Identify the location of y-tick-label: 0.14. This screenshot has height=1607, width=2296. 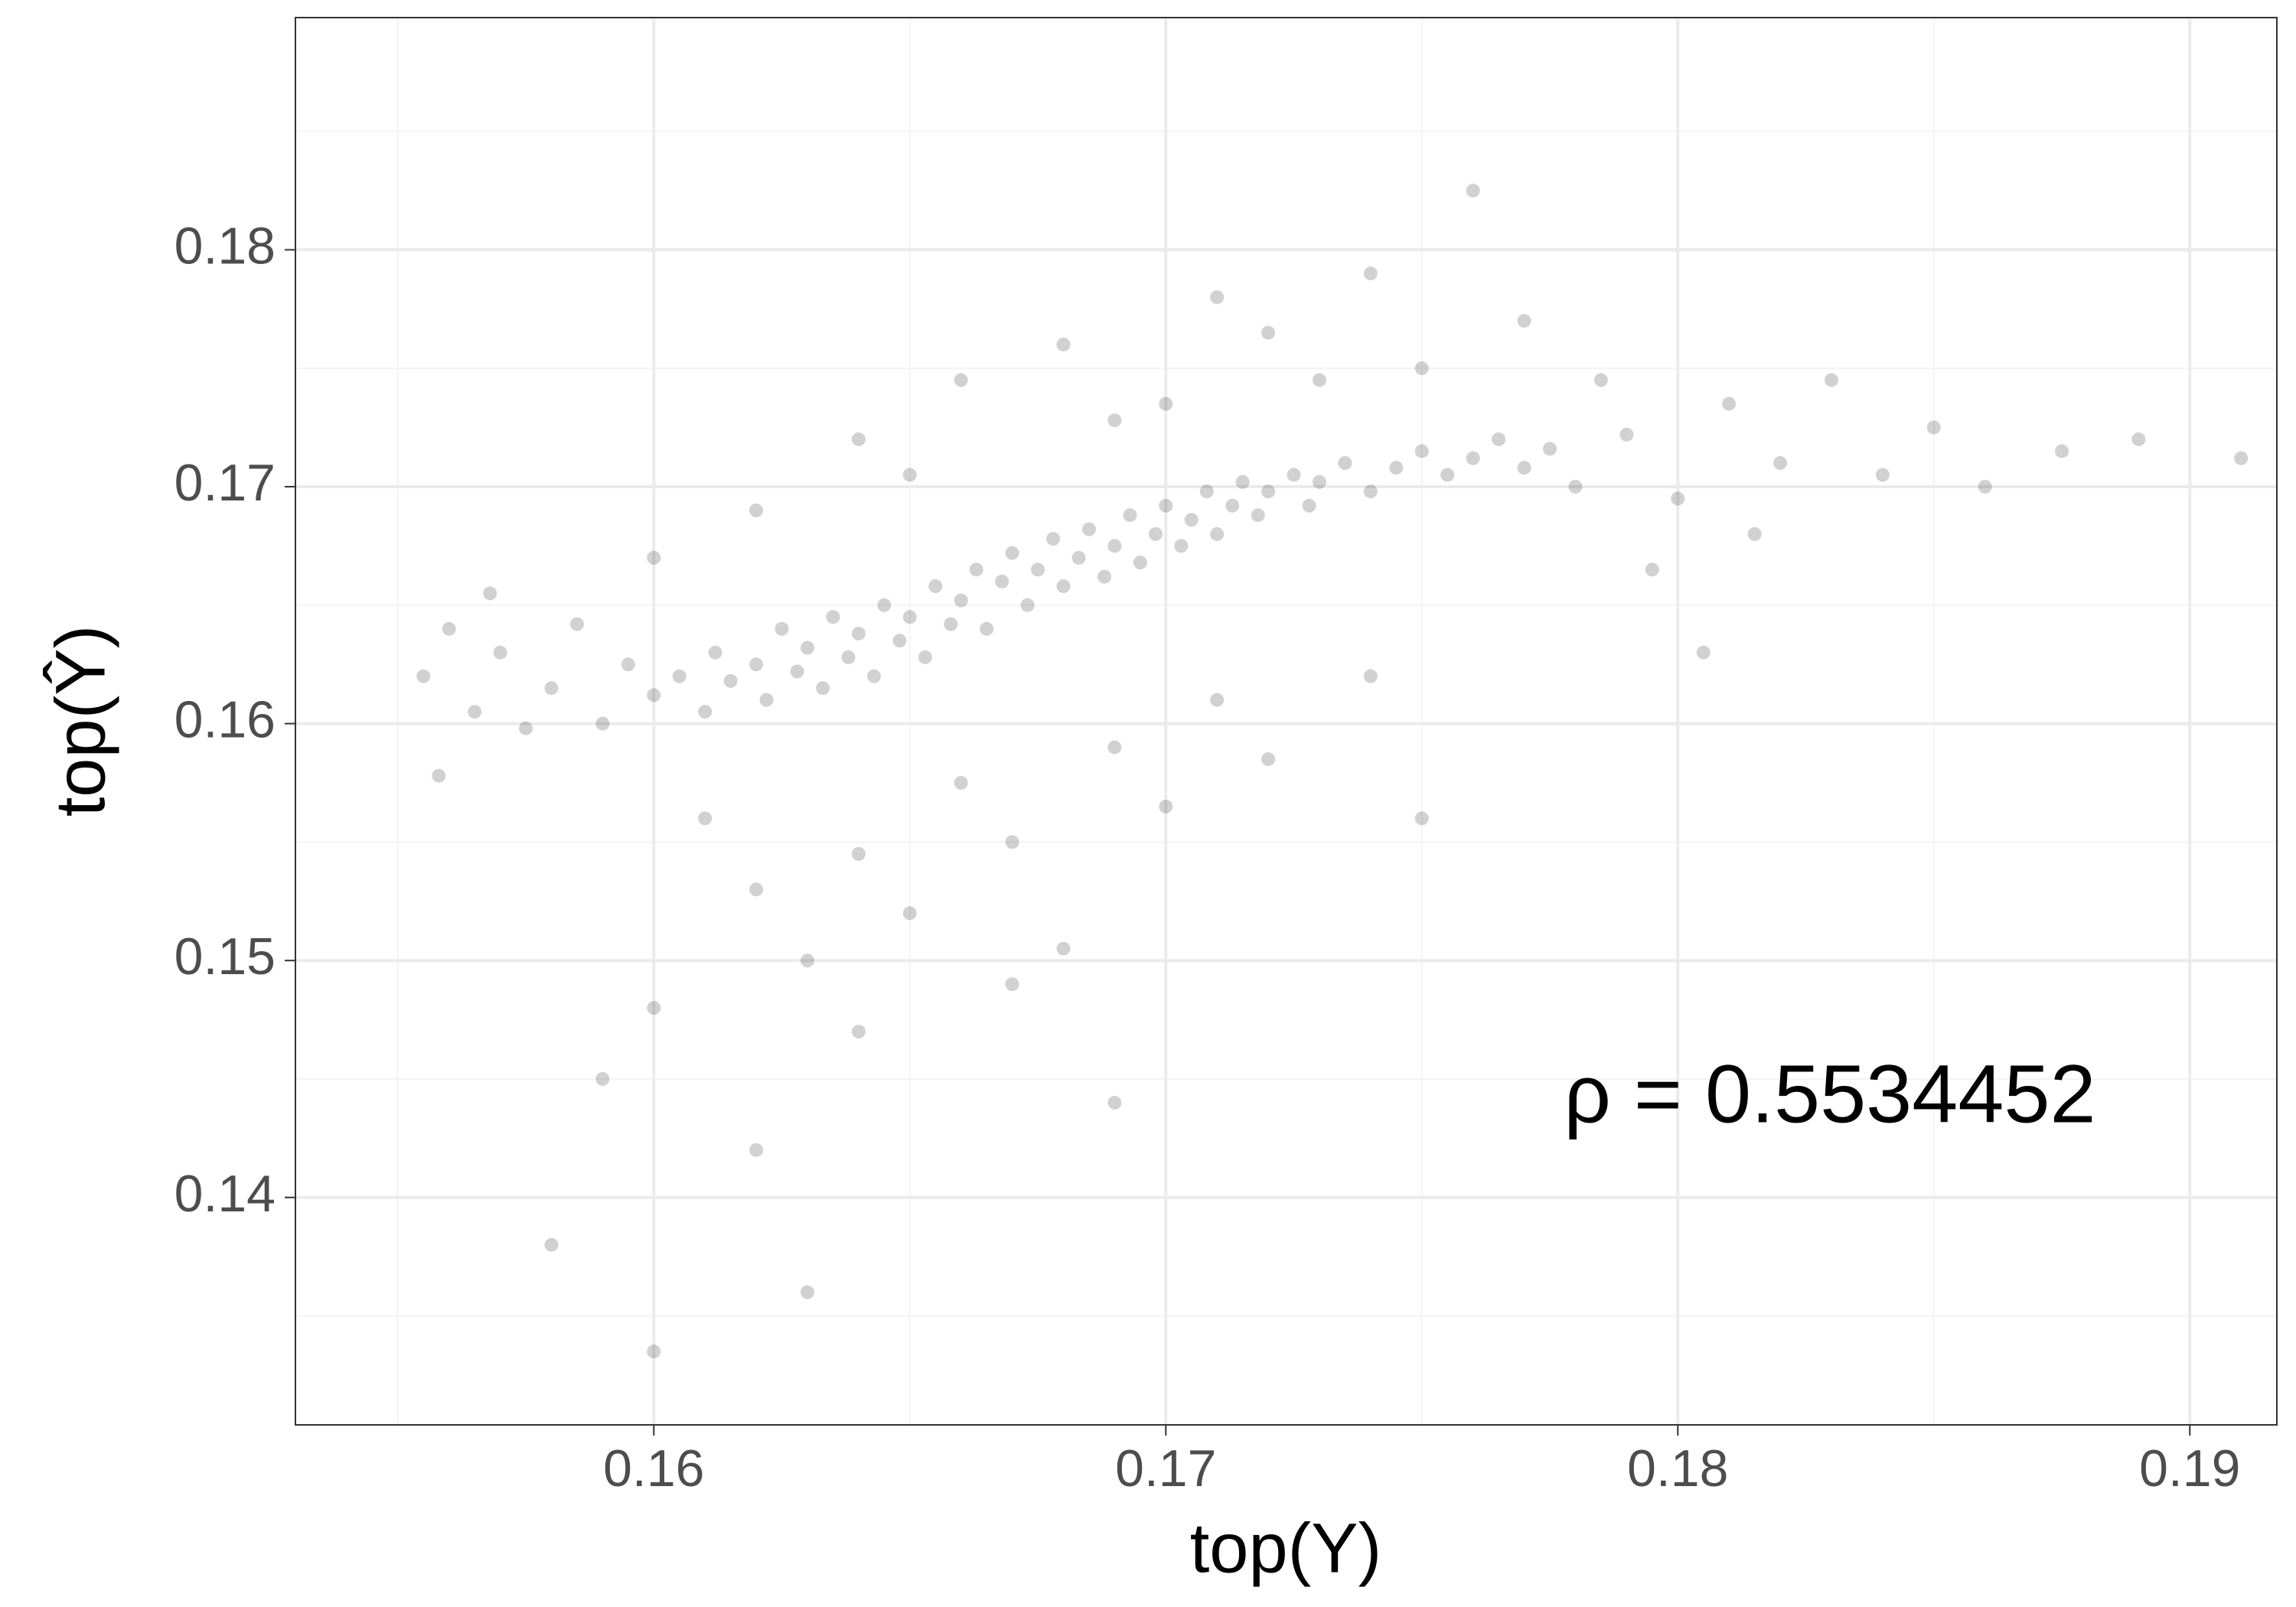
(225, 1194).